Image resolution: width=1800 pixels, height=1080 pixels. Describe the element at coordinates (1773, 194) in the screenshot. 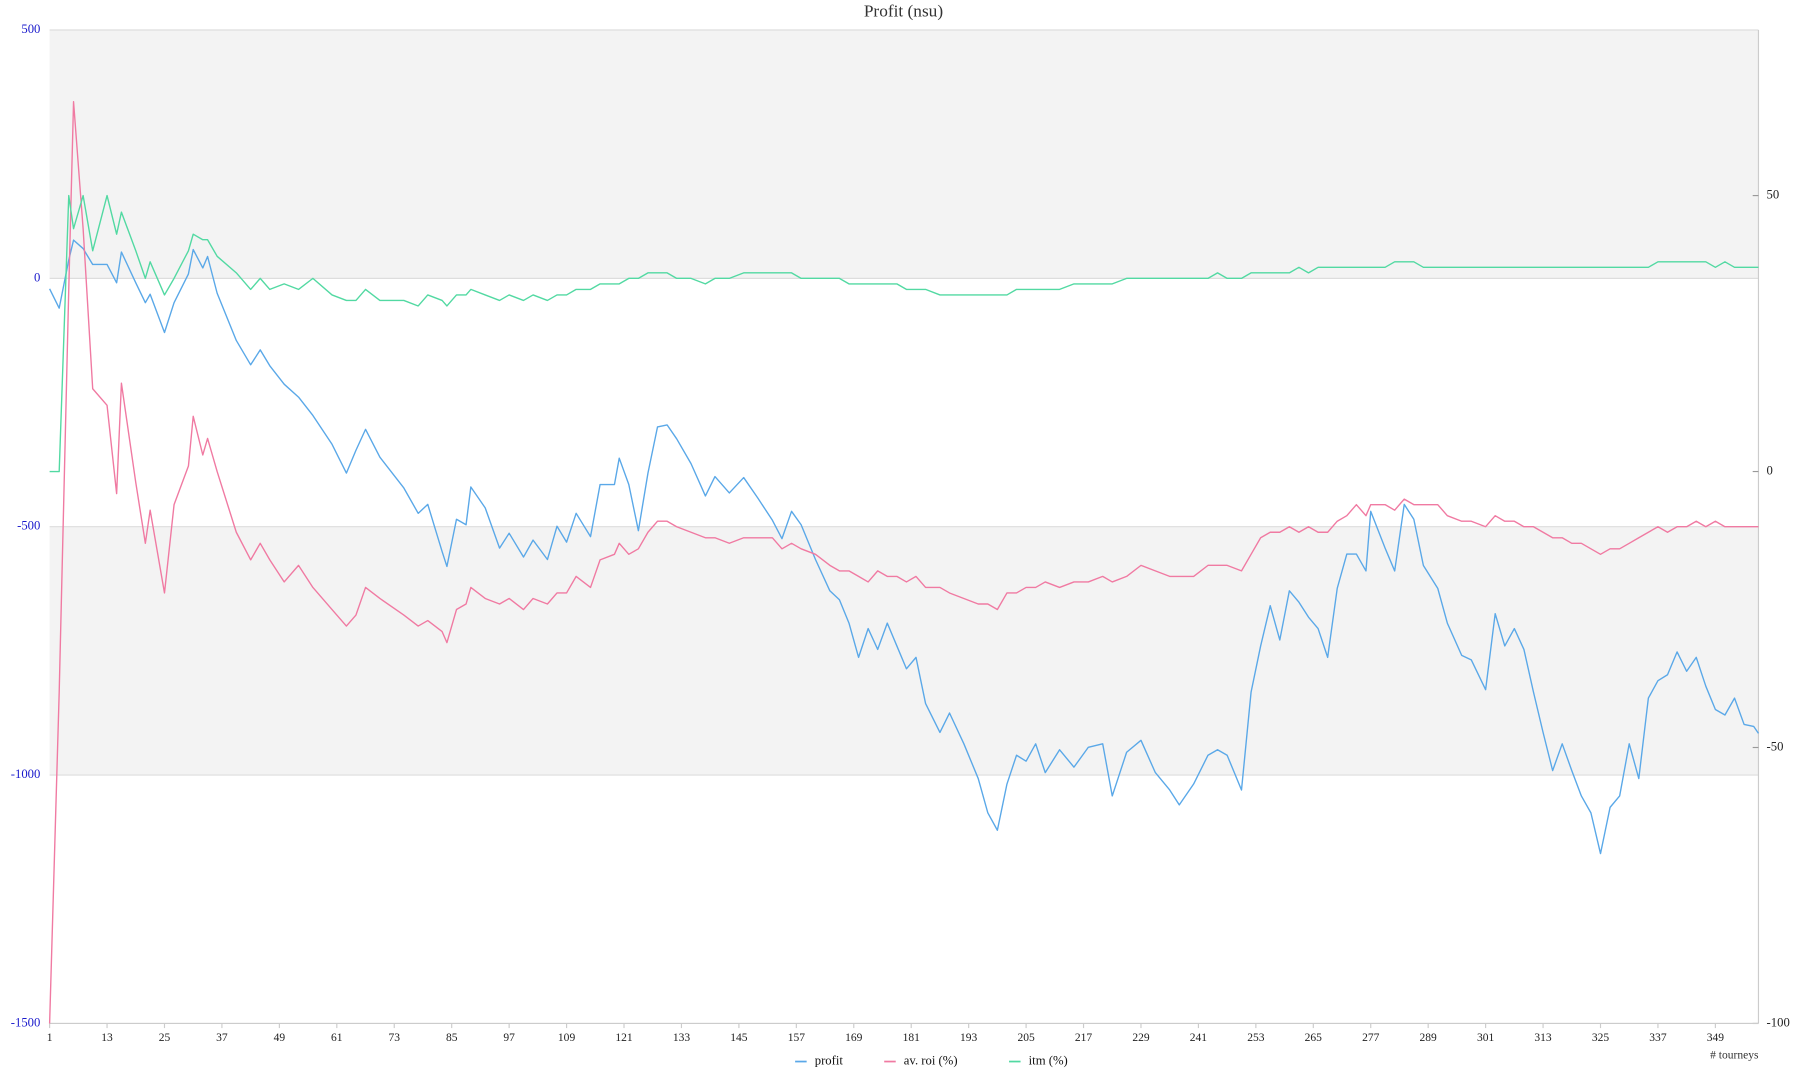

I see `y2-tick-label: 50` at that location.